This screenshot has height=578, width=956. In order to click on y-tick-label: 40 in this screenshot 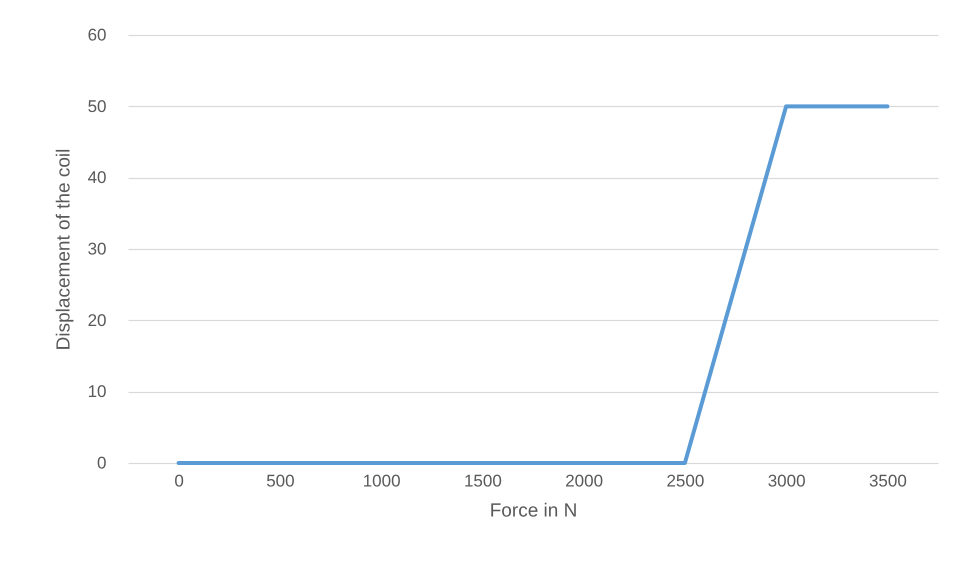, I will do `click(97, 178)`.